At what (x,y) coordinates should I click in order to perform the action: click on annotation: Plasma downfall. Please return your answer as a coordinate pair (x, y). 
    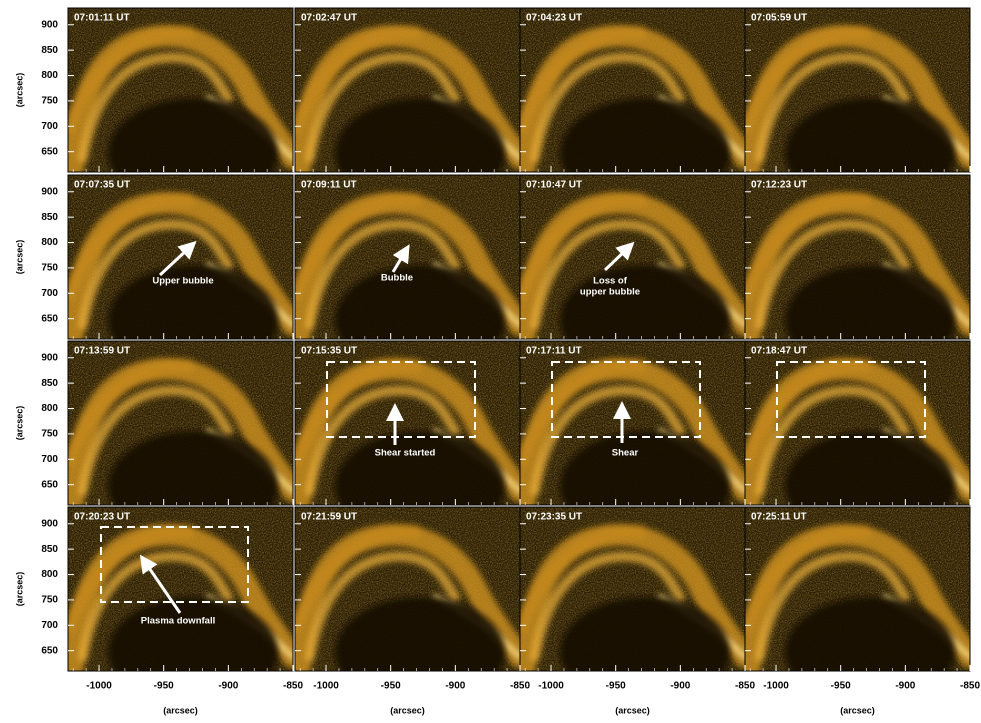
    Looking at the image, I should click on (178, 621).